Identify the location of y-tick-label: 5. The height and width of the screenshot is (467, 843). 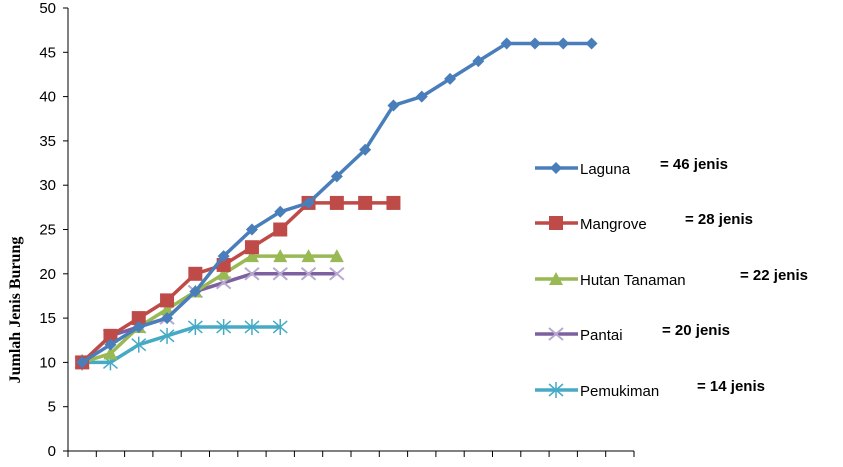
(52, 407).